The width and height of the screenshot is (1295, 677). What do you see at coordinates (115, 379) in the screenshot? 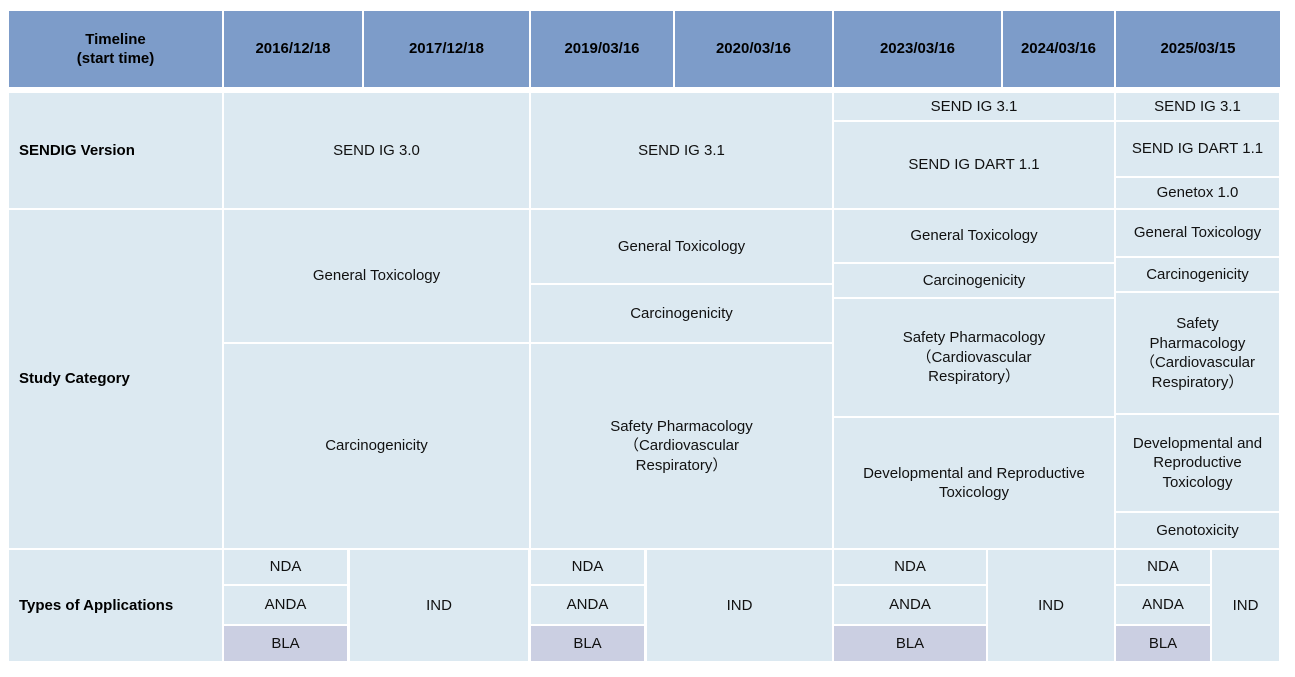
I see `row-label-study-category: Study Category` at bounding box center [115, 379].